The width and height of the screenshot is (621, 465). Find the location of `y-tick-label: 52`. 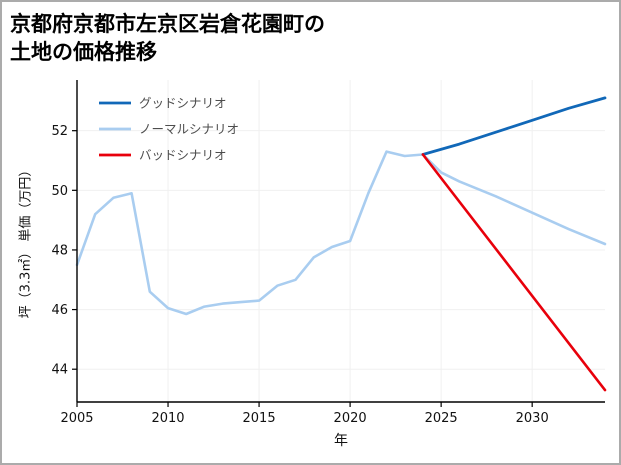

y-tick-label: 52 is located at coordinates (59, 131).